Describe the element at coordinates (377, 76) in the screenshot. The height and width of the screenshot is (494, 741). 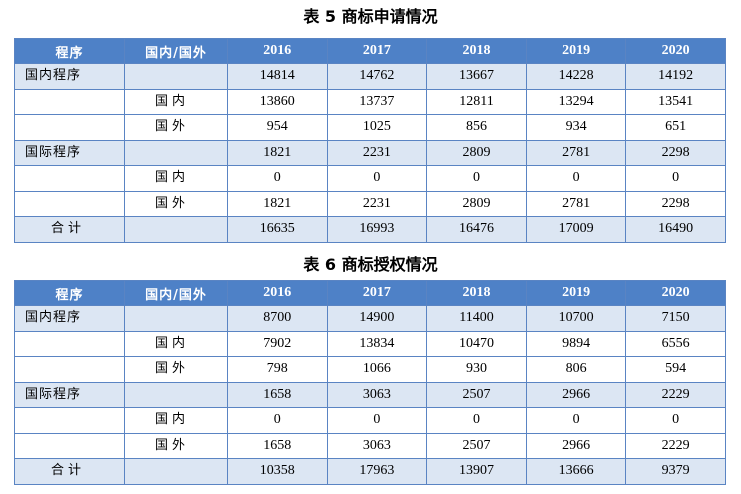
I see `value-cell: 14762` at that location.